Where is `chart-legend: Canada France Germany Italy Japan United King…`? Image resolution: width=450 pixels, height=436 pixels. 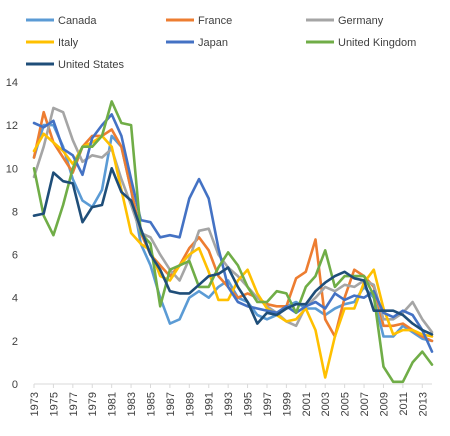 chart-legend: Canada France Germany Italy Japan United King… is located at coordinates (221, 43).